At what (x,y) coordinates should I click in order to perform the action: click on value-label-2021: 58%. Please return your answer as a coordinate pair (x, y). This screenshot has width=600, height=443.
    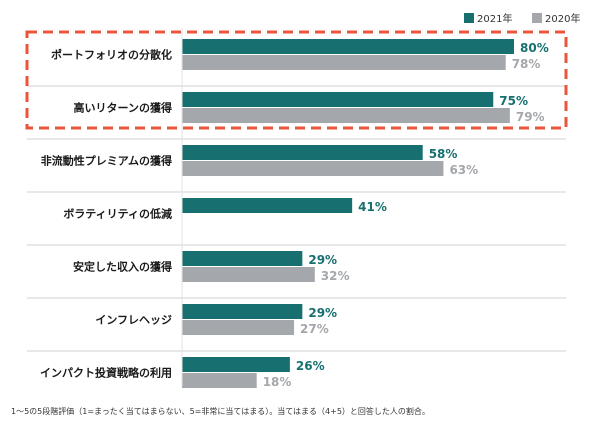
    Looking at the image, I should click on (443, 154).